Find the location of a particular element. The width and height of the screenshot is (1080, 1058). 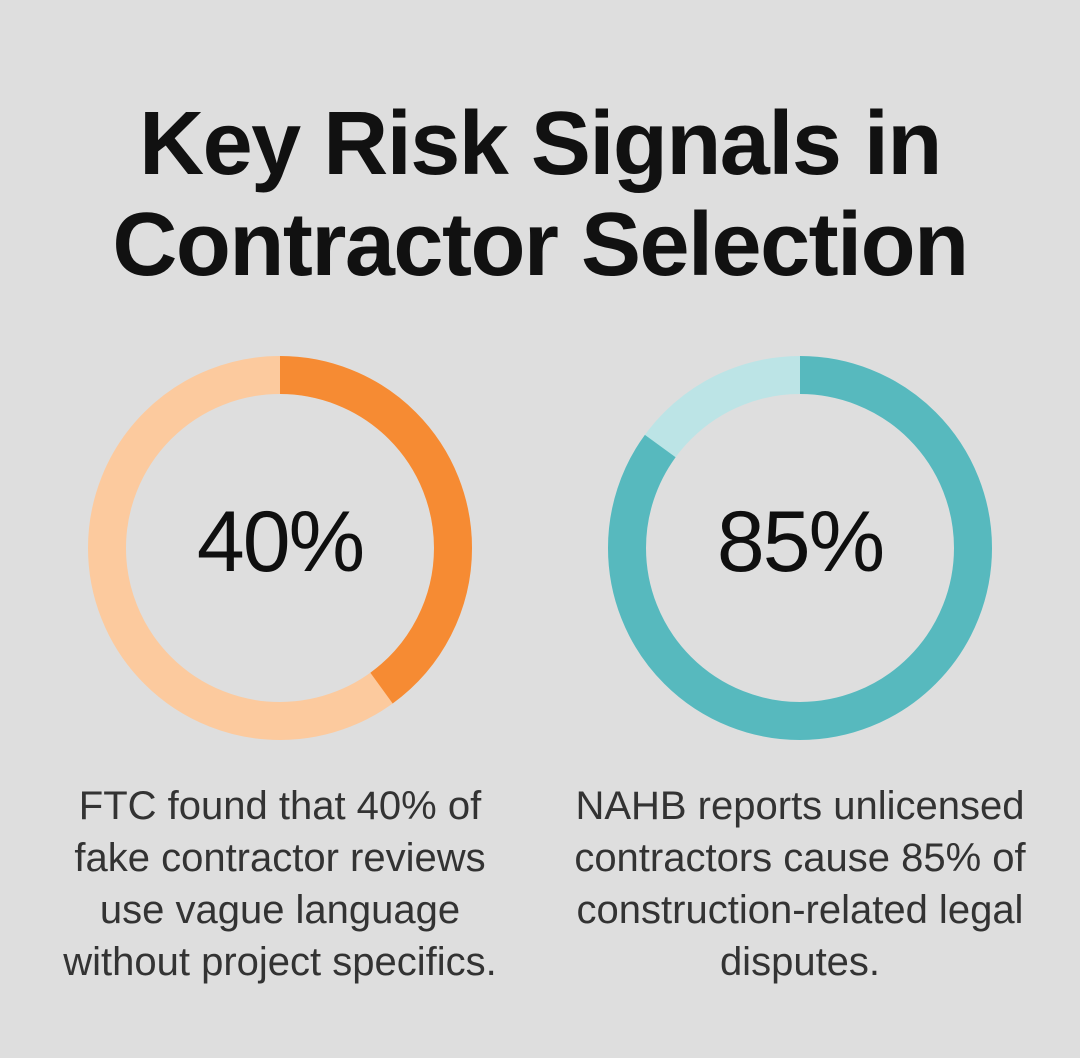

page-title-line-2: Contractor Selection is located at coordinates (540, 245).